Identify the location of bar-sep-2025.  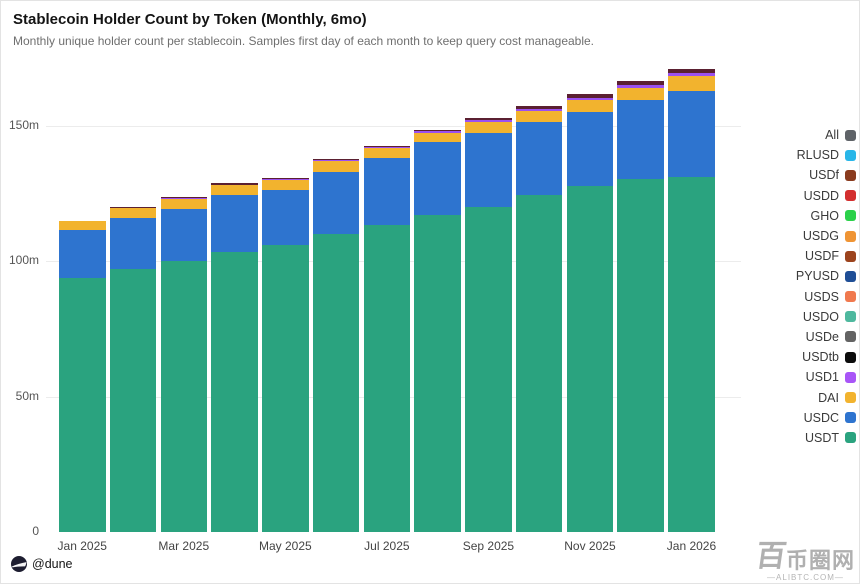
(488, 324).